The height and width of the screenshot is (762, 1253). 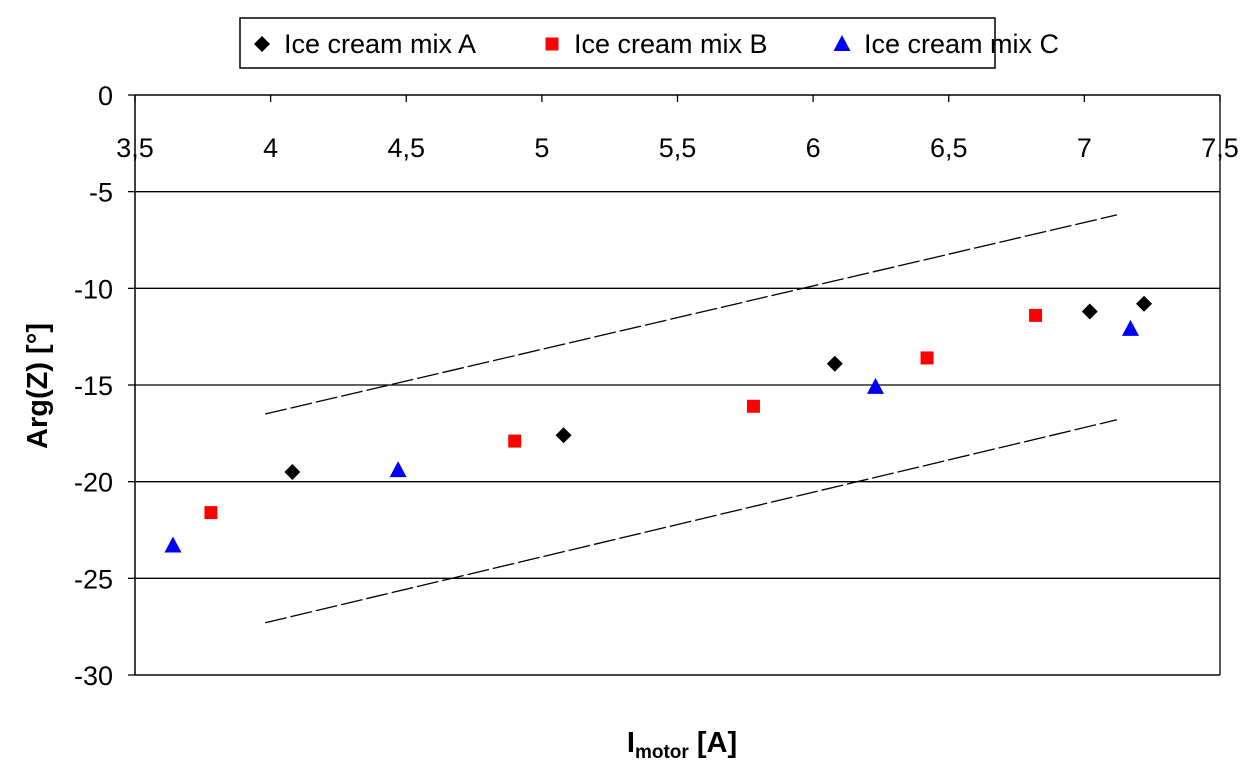 I want to click on legend-label: Ice cream mix B, so click(x=671, y=44).